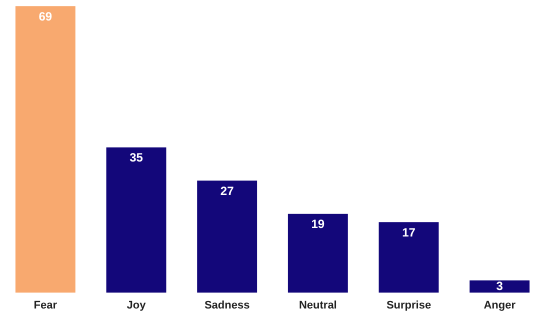  Describe the element at coordinates (136, 305) in the screenshot. I see `x-tick-label: Joy` at that location.